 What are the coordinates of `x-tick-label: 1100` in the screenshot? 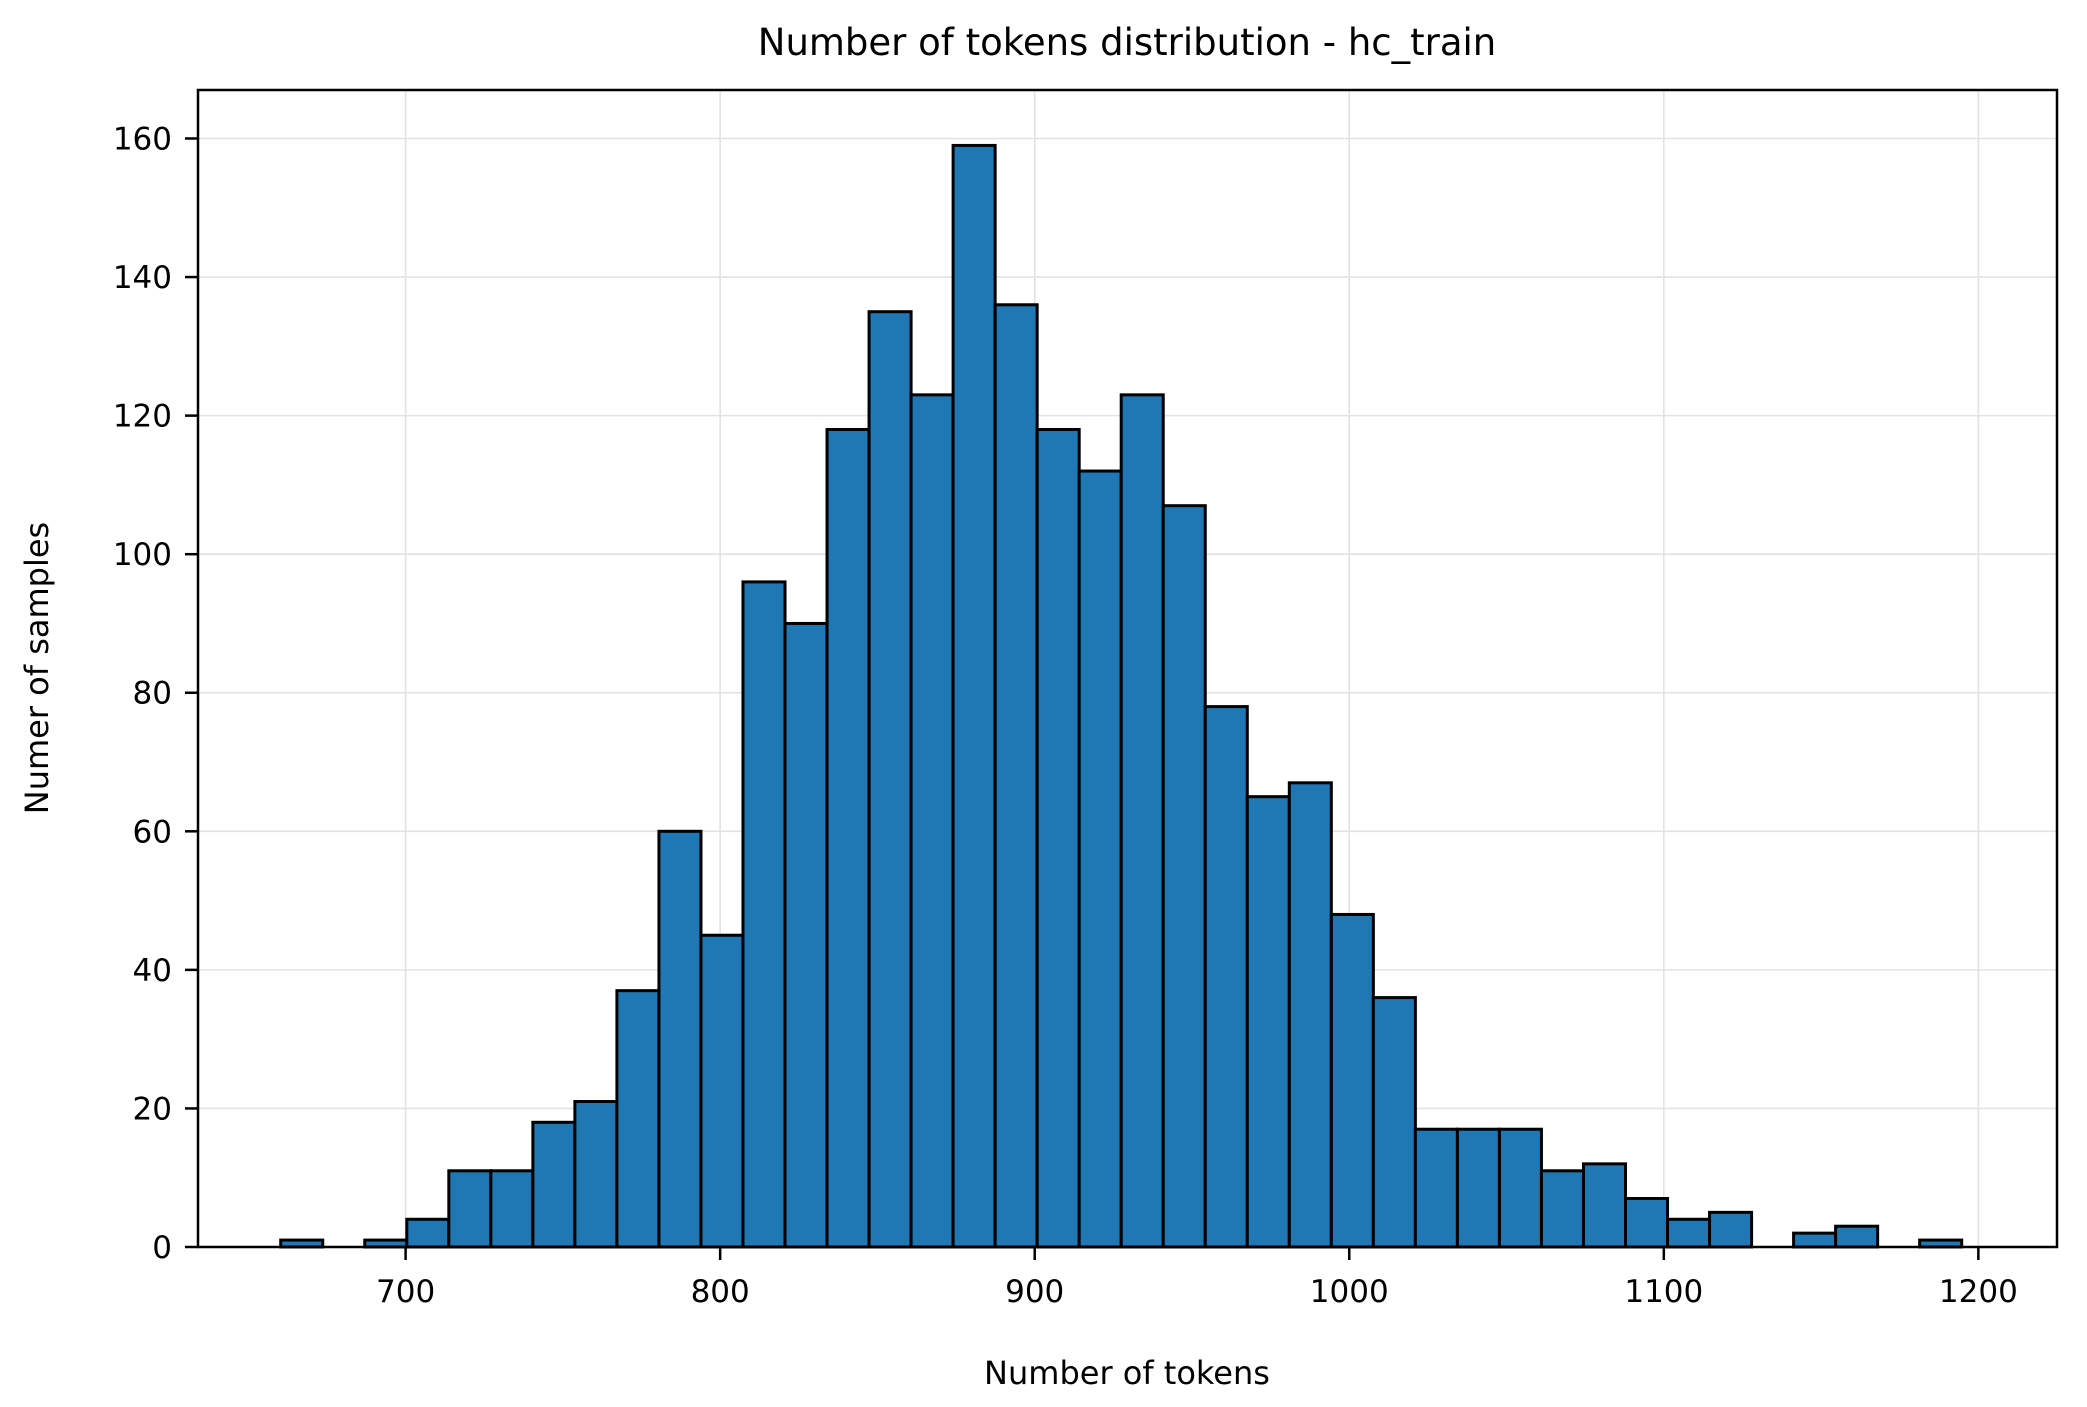 It's located at (1663, 1292).